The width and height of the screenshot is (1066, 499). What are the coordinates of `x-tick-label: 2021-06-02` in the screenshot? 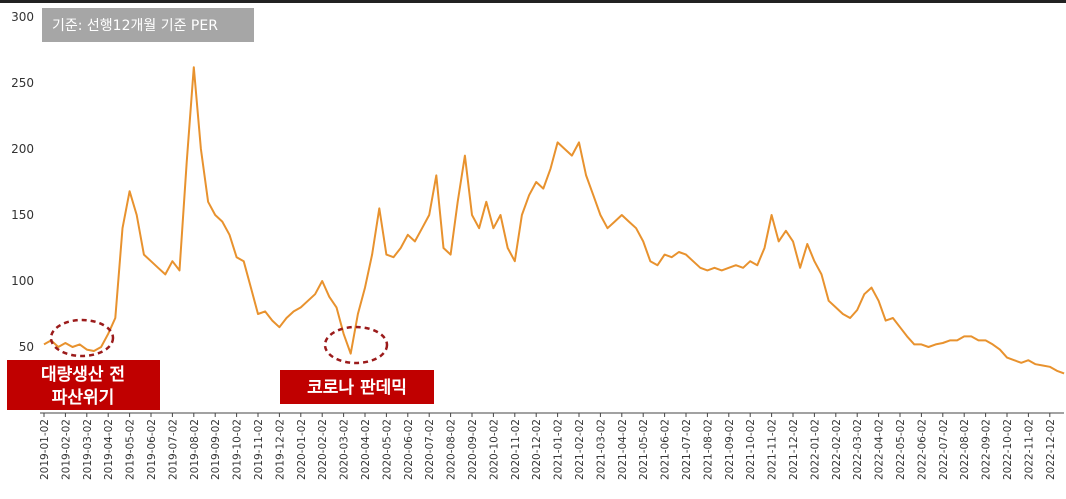 It's located at (666, 449).